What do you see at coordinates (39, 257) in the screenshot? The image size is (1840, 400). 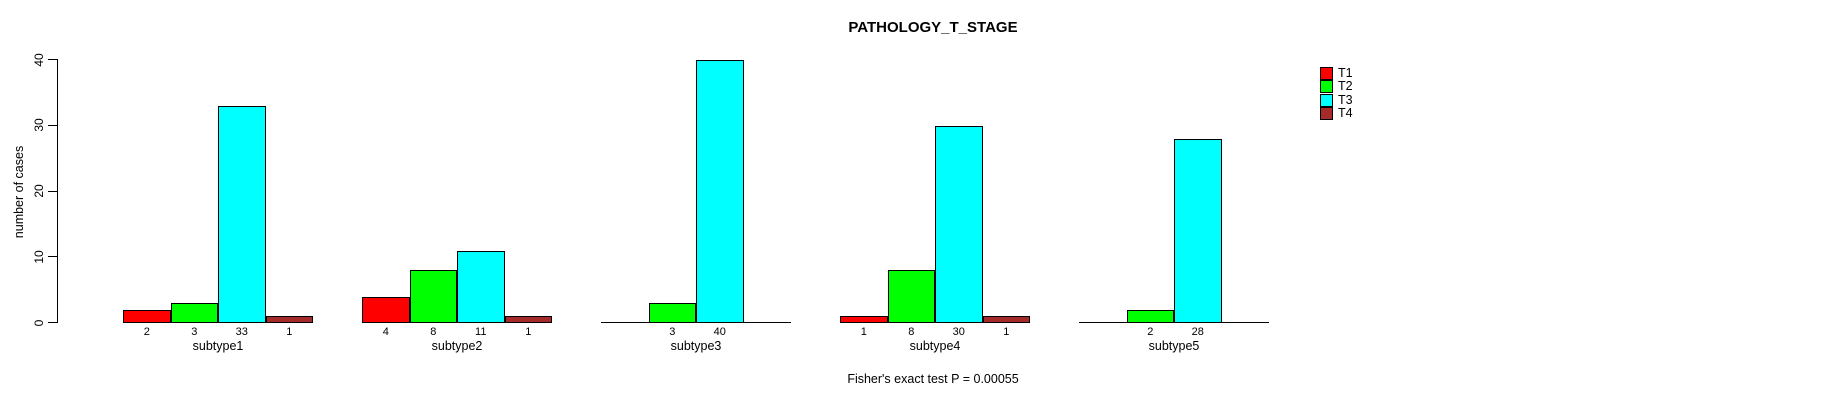 I see `y-tick-label-10: 10` at bounding box center [39, 257].